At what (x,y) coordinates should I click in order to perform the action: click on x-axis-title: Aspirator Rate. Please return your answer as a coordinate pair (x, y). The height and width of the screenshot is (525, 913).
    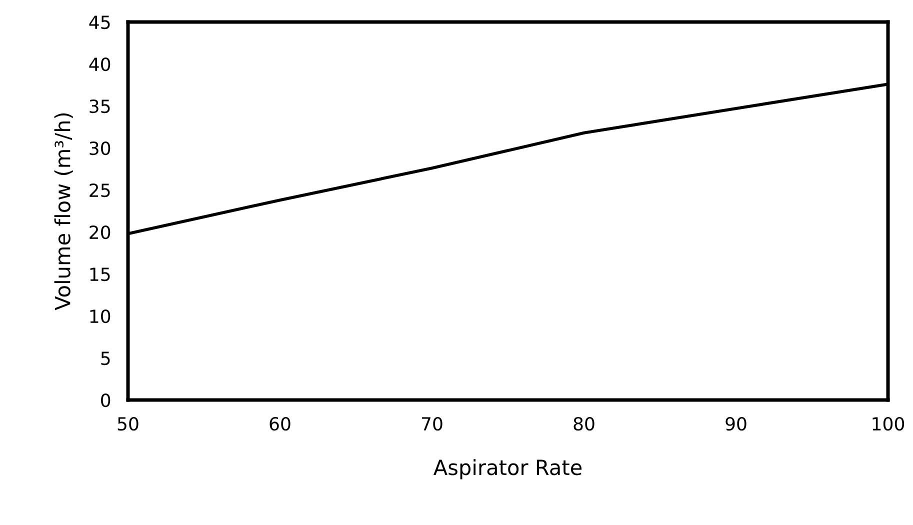
    Looking at the image, I should click on (508, 469).